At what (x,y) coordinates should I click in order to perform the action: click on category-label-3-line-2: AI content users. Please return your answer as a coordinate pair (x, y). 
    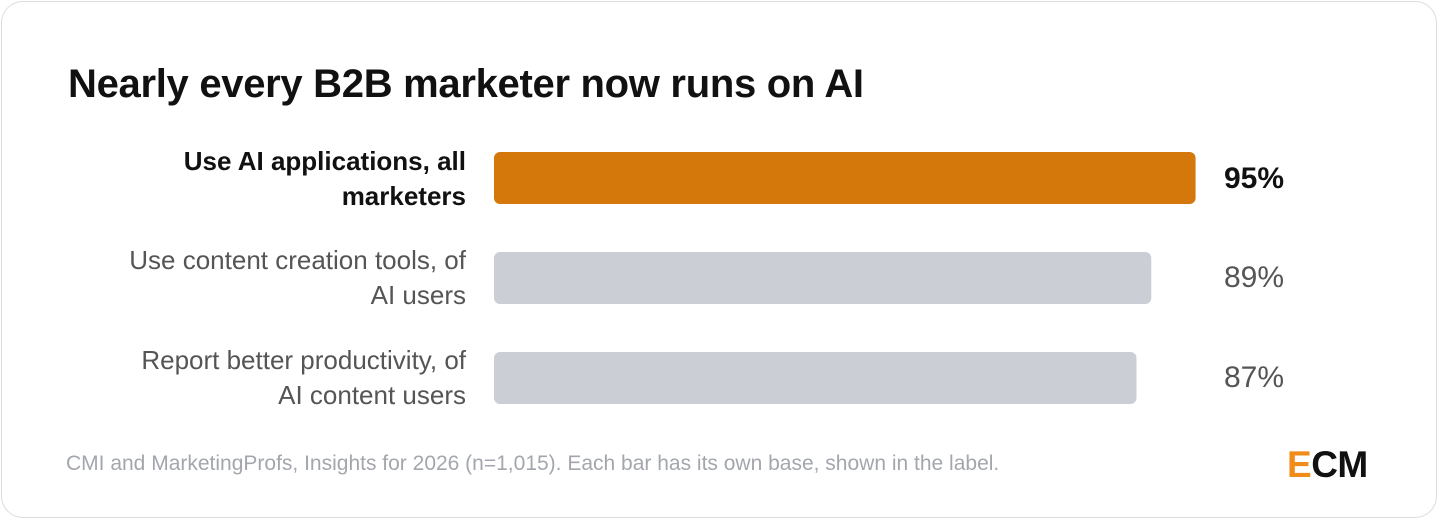
    Looking at the image, I should click on (372, 395).